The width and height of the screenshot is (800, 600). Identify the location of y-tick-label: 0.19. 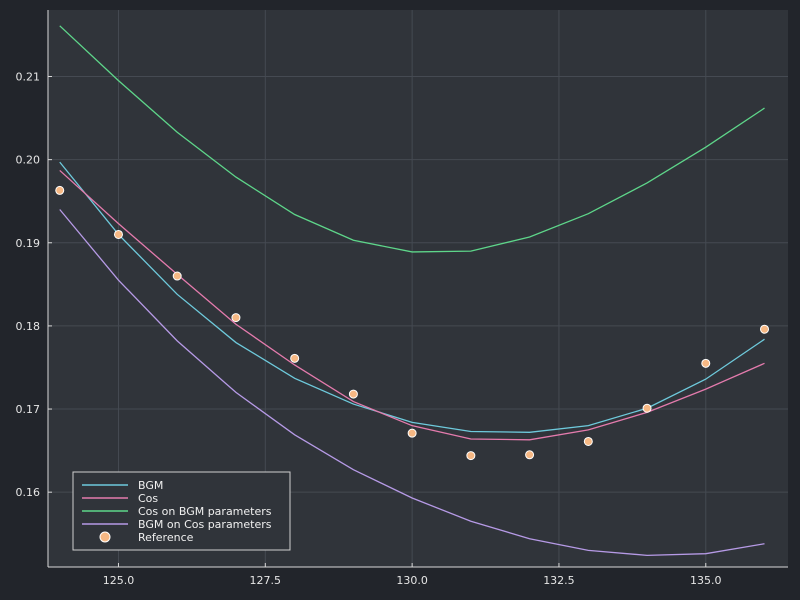
(28, 243).